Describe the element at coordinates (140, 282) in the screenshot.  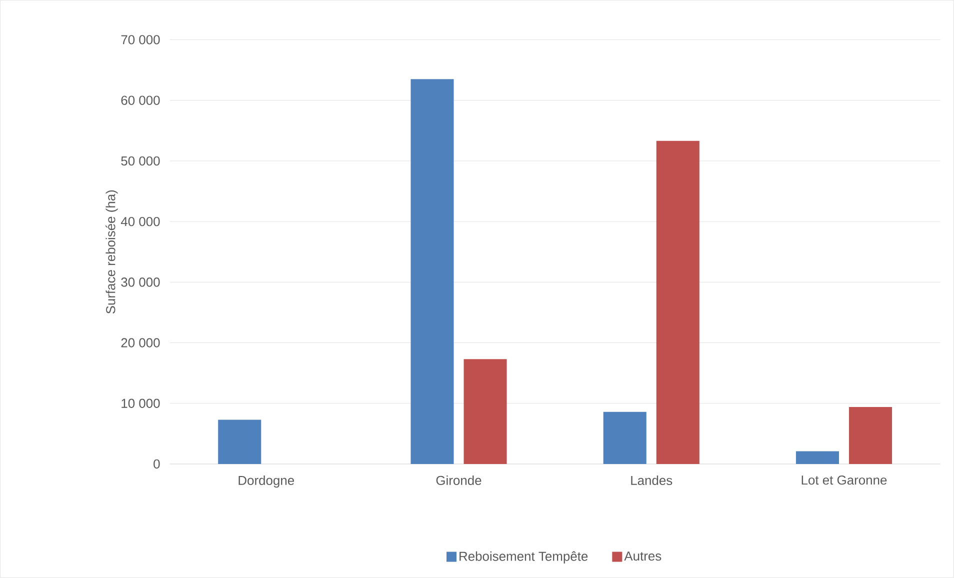
I see `y-tick-label: 30 000` at that location.